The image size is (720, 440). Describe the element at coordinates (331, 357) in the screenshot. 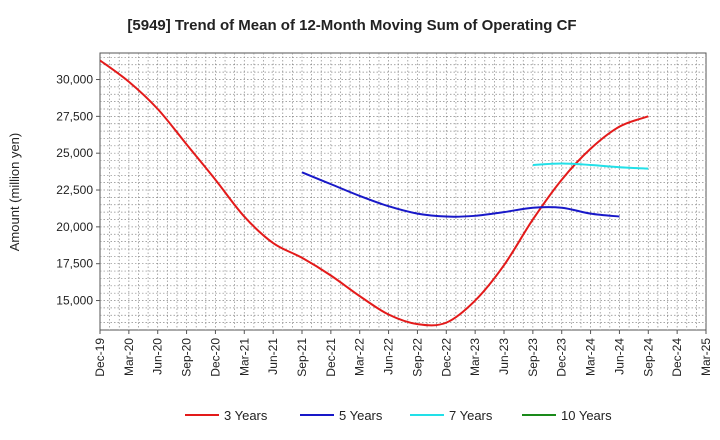

I see `x-tick-label: Dec-21` at that location.